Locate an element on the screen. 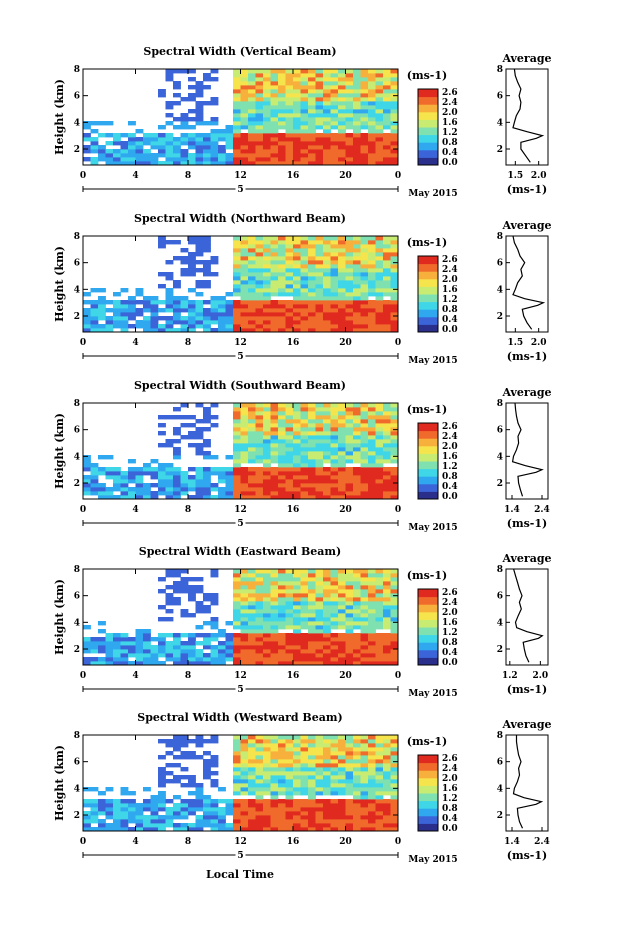 The height and width of the screenshot is (929, 617). colorbar-swatch is located at coordinates (428, 275).